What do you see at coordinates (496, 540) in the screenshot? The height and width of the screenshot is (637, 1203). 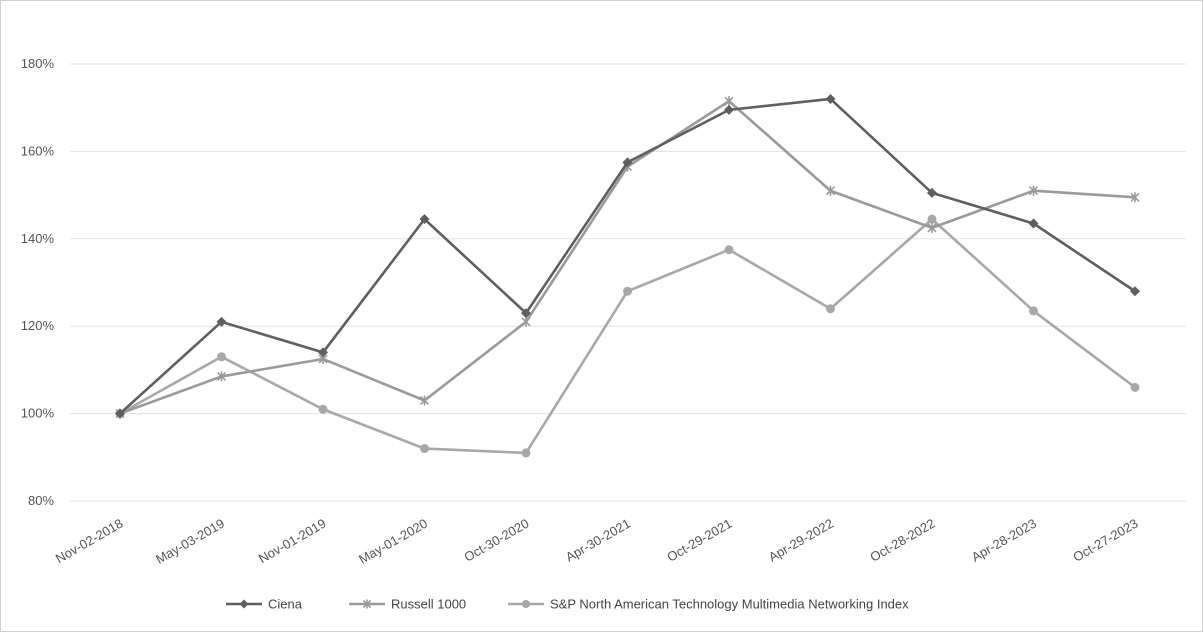 I see `x-tick-label: Oct-30-2020` at bounding box center [496, 540].